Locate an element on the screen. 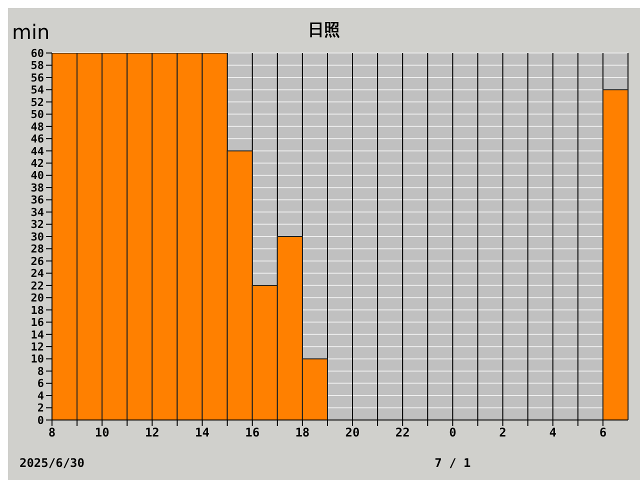 The height and width of the screenshot is (480, 640). y-tick-label: 44 is located at coordinates (37, 151).